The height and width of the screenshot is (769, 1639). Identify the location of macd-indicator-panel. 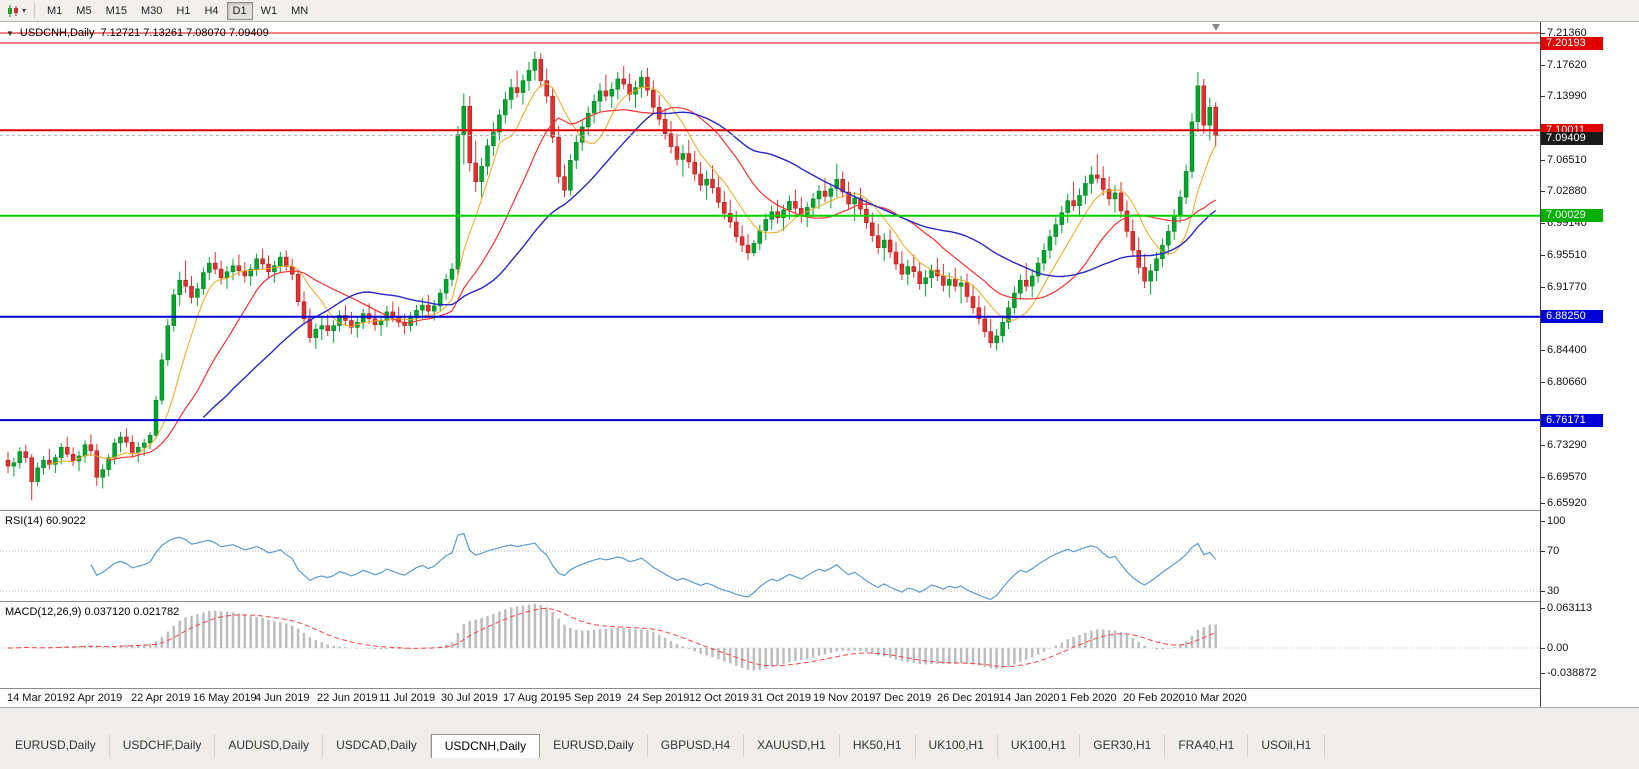
(770, 645).